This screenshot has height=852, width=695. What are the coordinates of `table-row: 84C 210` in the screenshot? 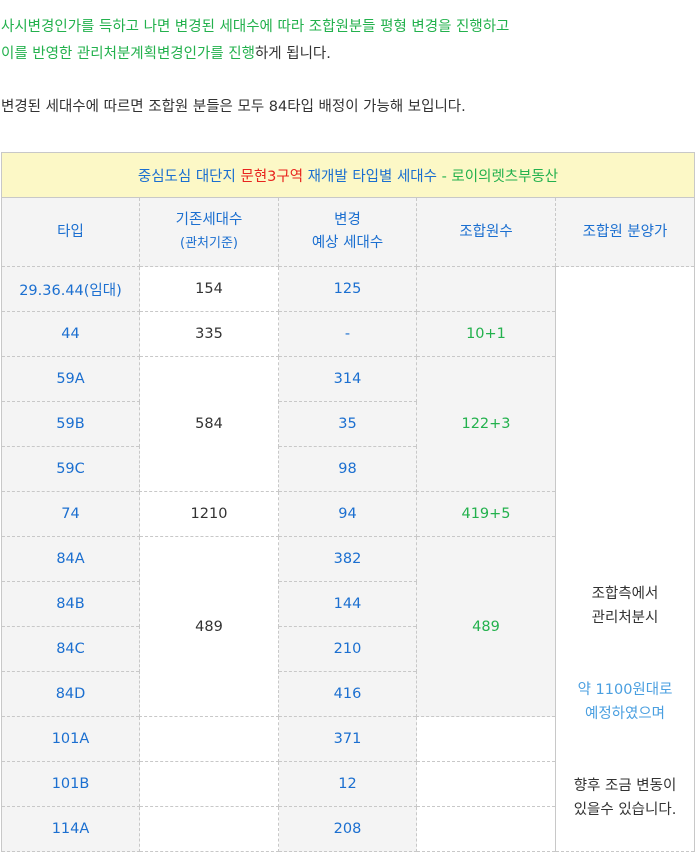 It's located at (348, 649).